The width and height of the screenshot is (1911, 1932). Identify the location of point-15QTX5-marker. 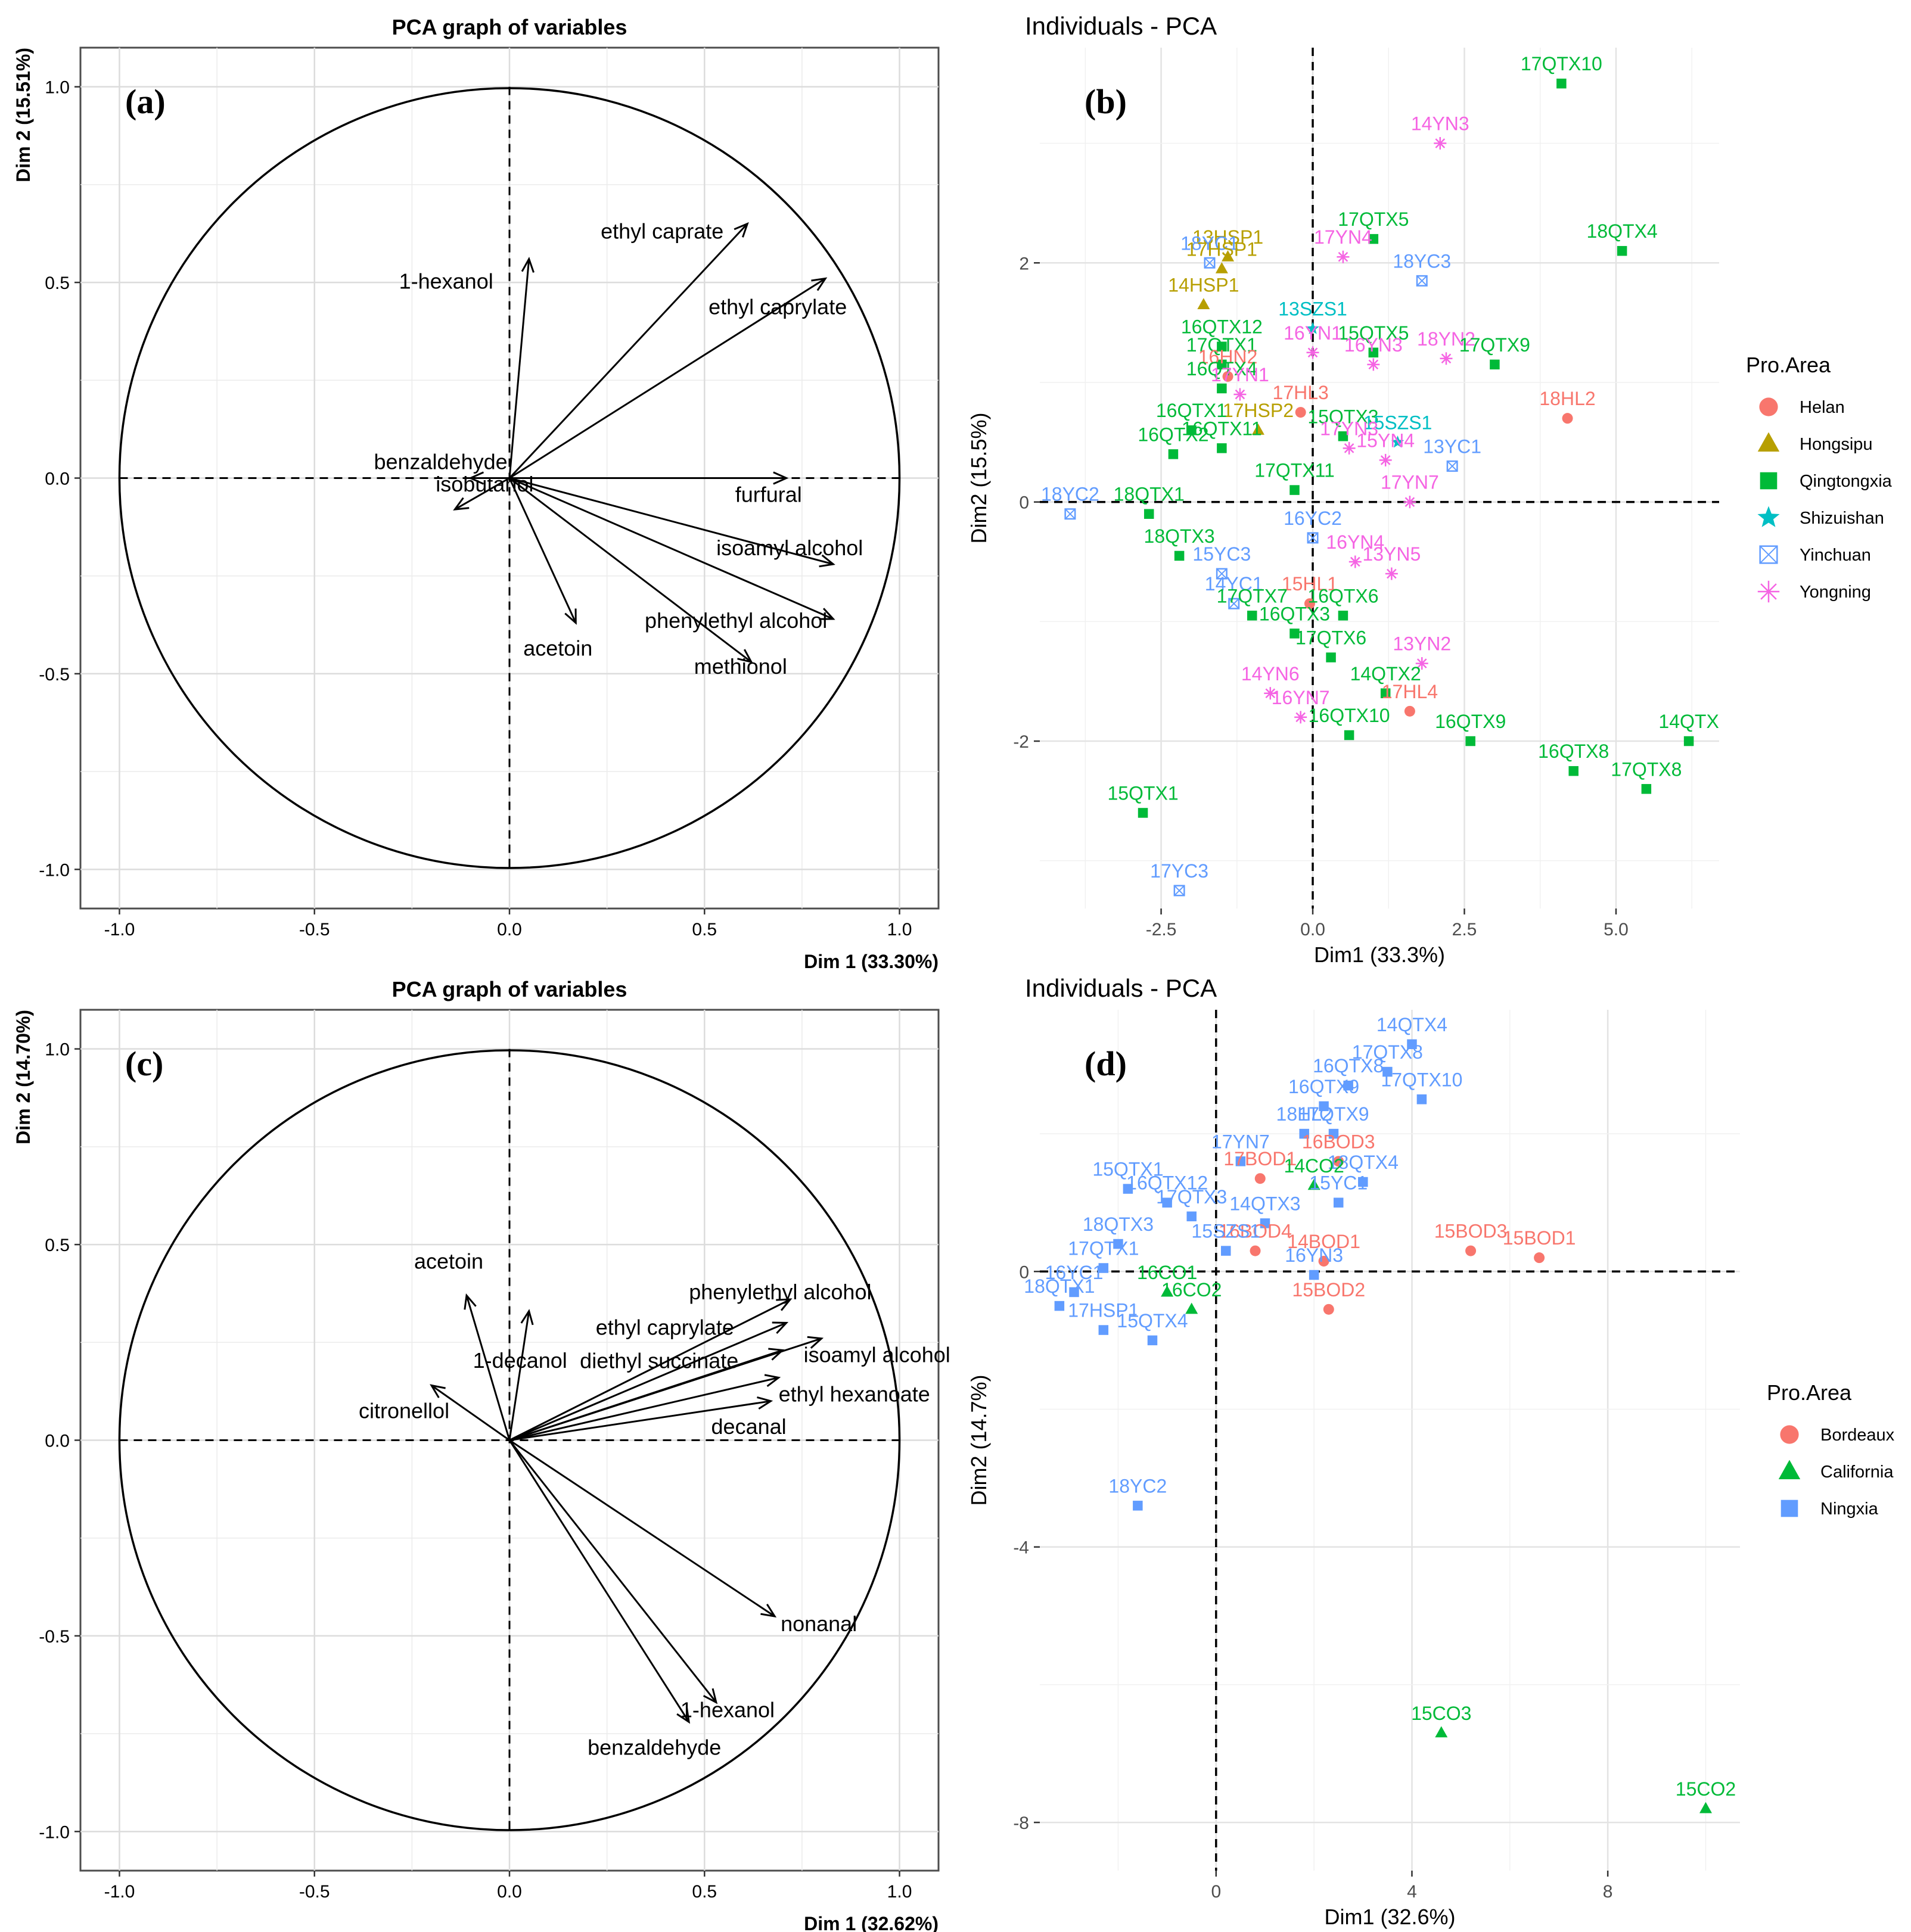
(1374, 352).